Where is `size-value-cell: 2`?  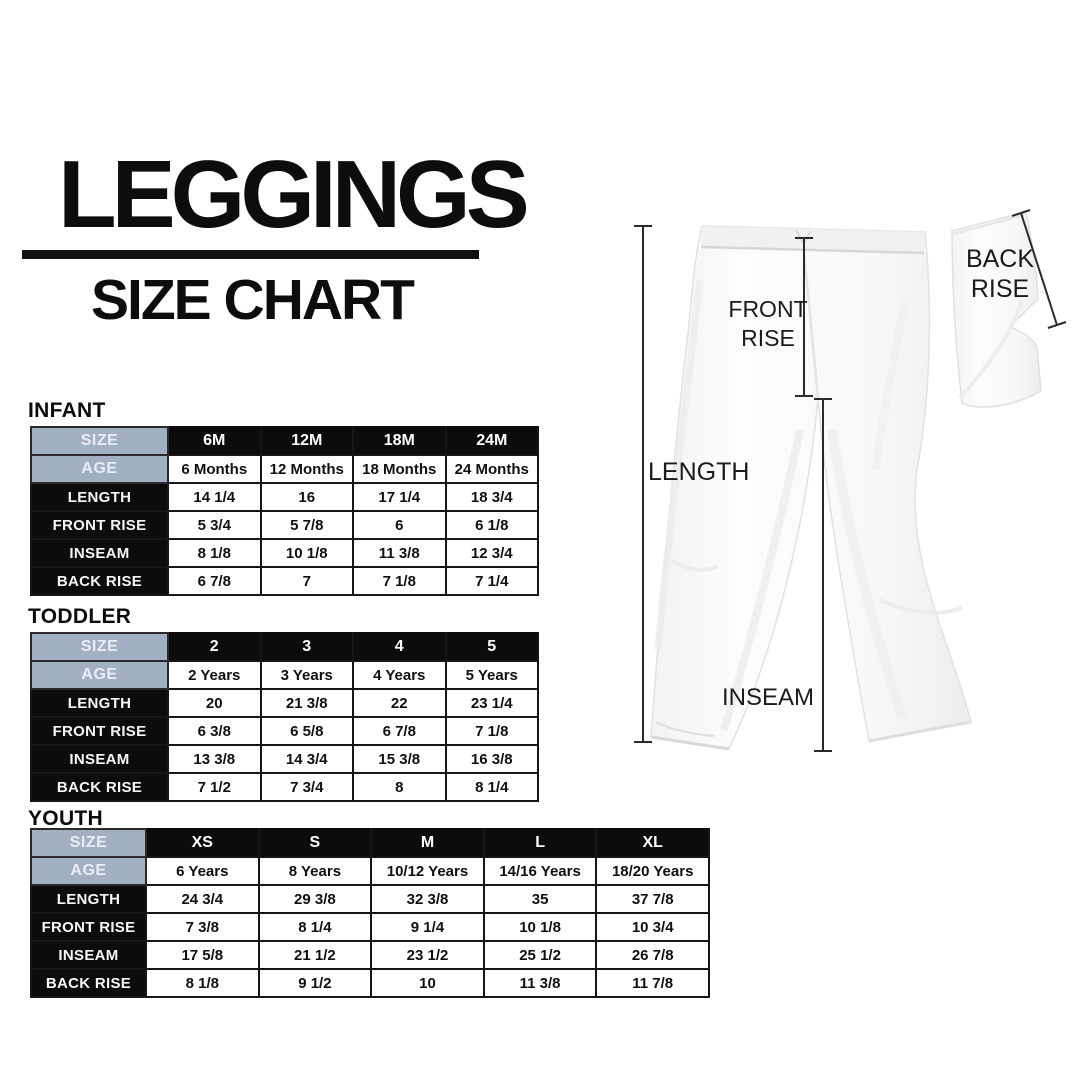 size-value-cell: 2 is located at coordinates (214, 647).